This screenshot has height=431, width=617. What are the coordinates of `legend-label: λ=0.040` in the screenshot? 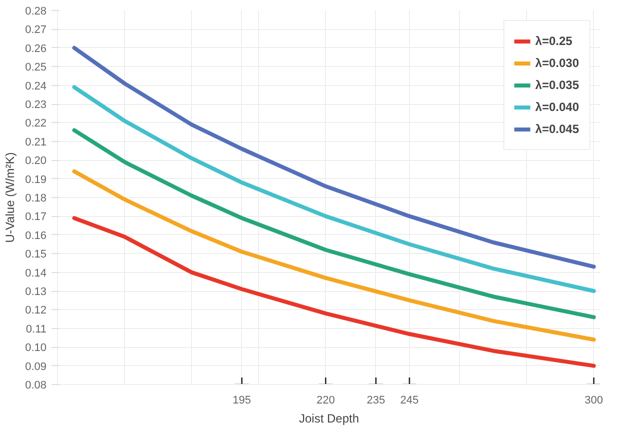 It's located at (557, 107).